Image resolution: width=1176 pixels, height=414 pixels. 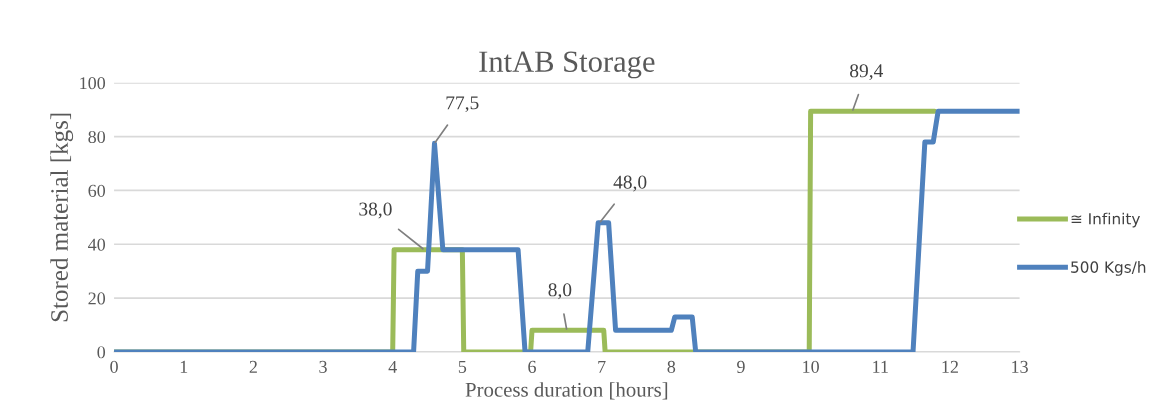 I want to click on legend-label: 500 Kgs/h, so click(x=1108, y=268).